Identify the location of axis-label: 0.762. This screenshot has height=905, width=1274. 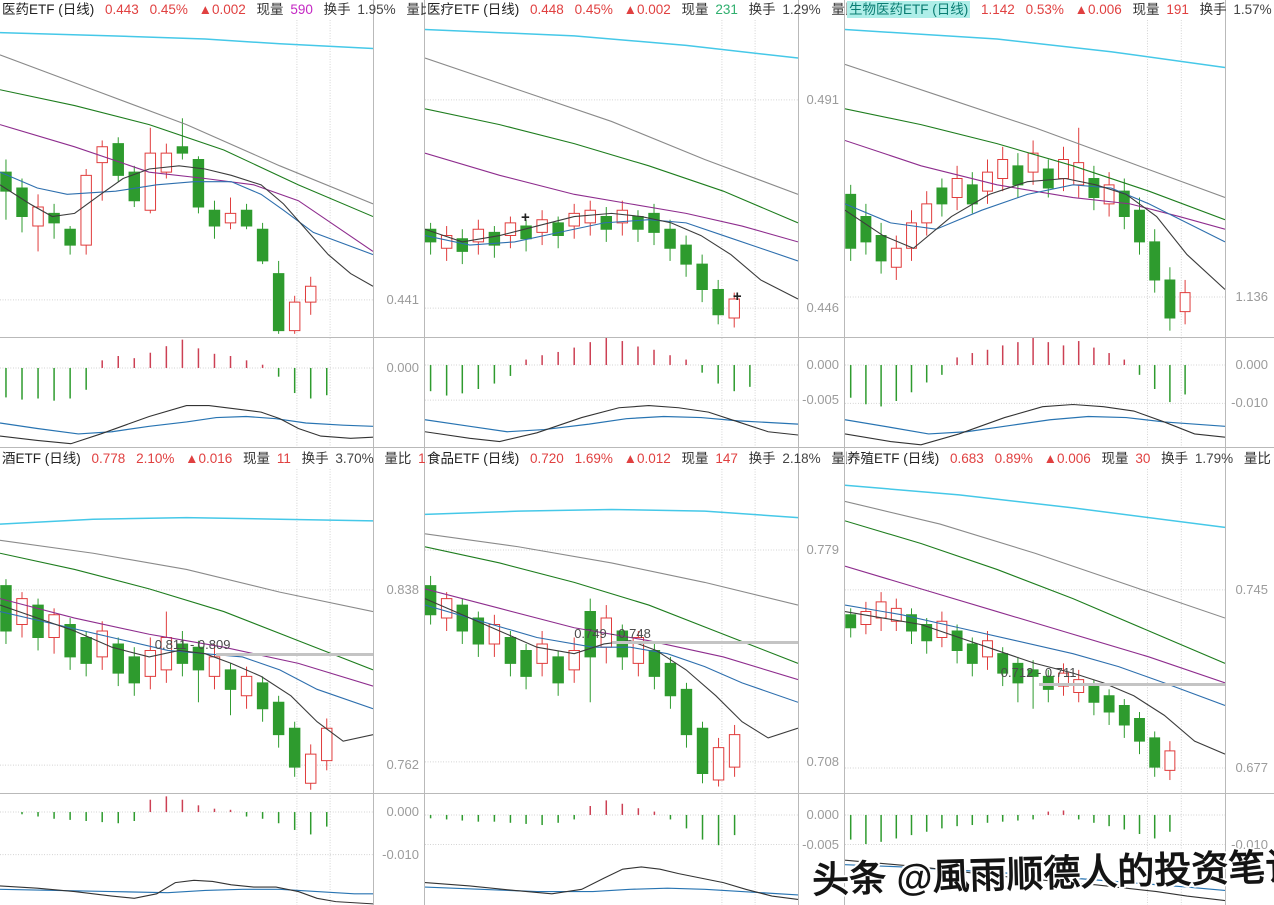
(402, 764).